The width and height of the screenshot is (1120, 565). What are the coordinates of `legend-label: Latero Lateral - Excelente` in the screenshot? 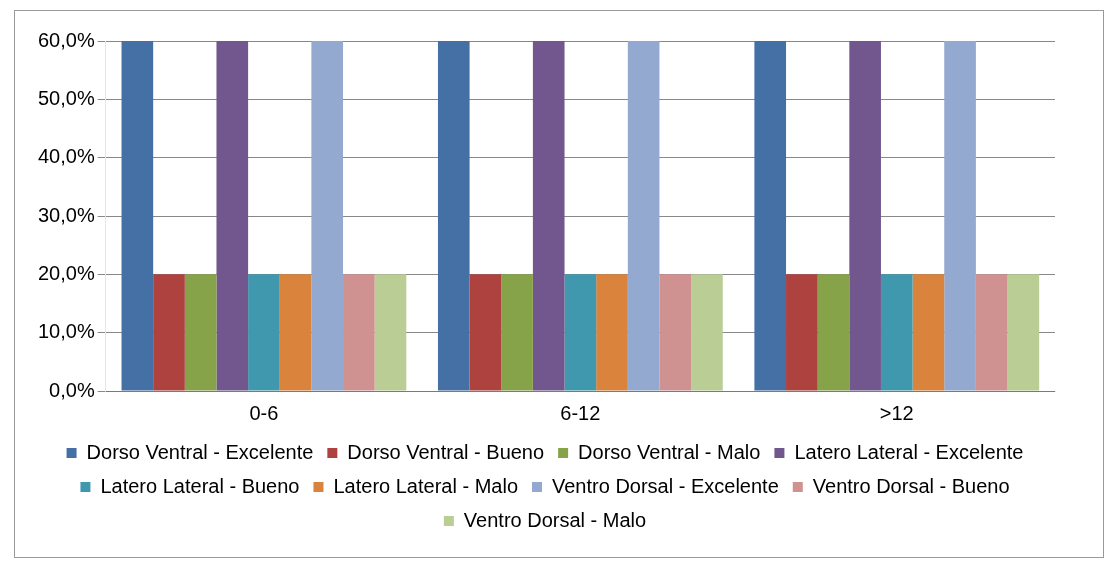 It's located at (909, 451).